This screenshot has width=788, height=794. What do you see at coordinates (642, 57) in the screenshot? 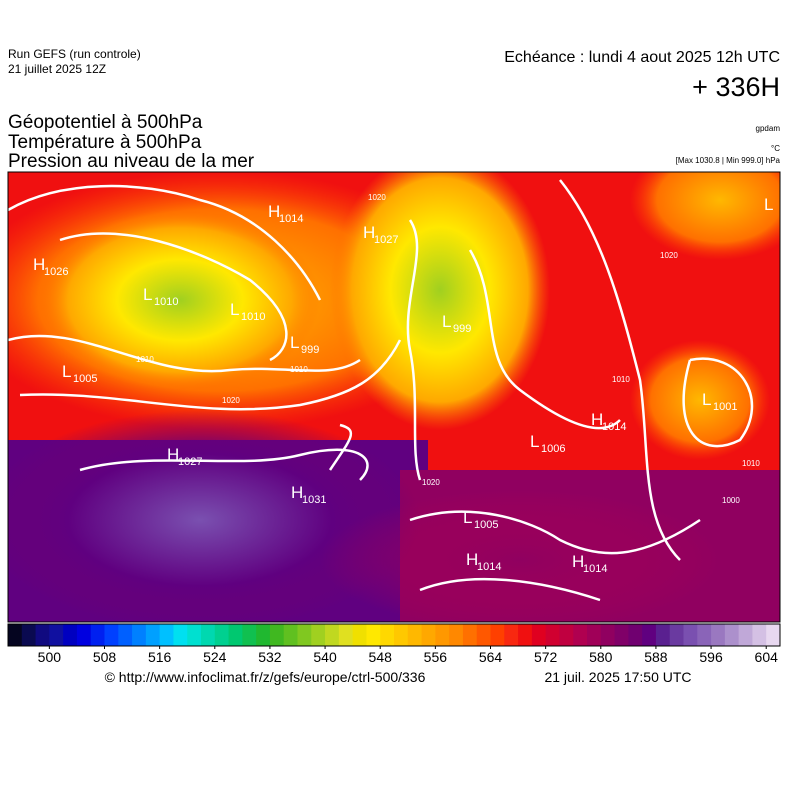
I see `echeance: Echéance : lundi 4 aout 2025 12h UTC` at bounding box center [642, 57].